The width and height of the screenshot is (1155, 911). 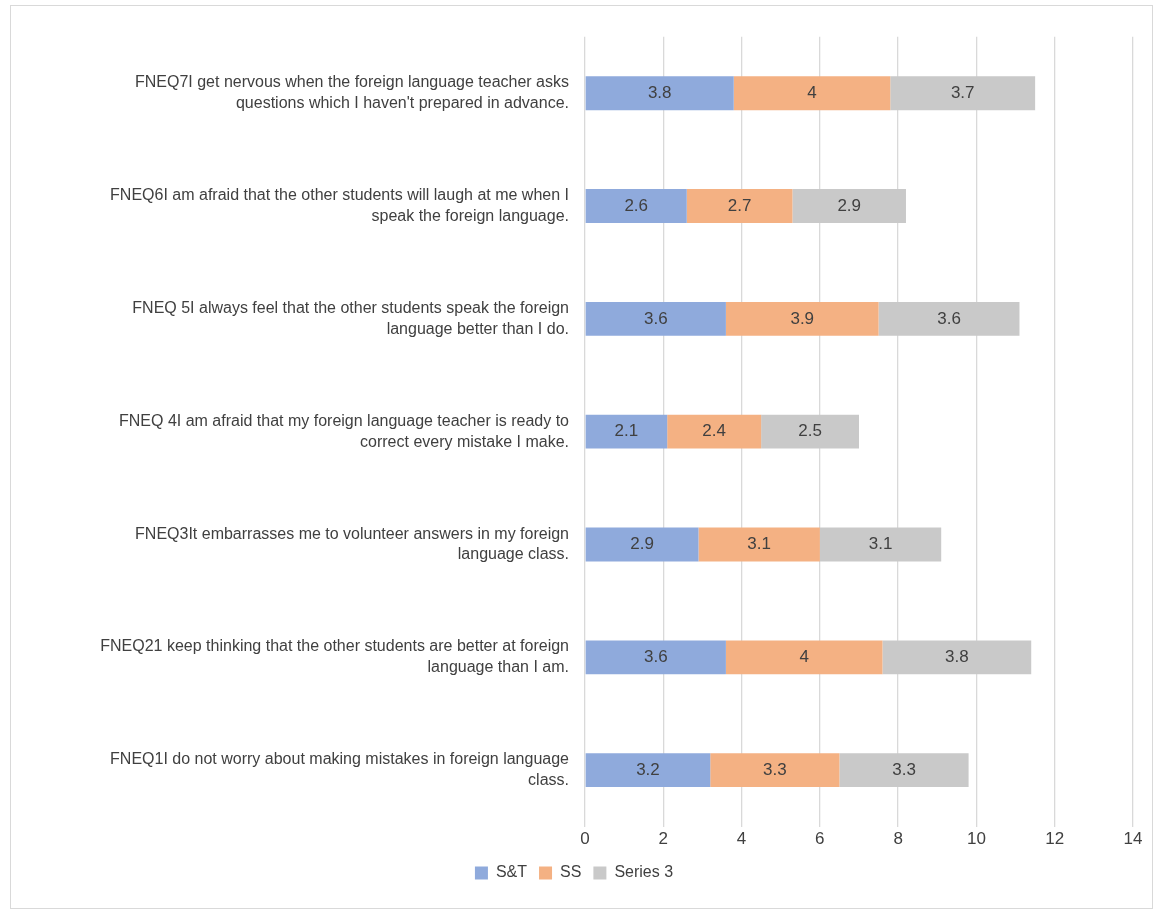 I want to click on legend-label: Series 3, so click(x=644, y=872).